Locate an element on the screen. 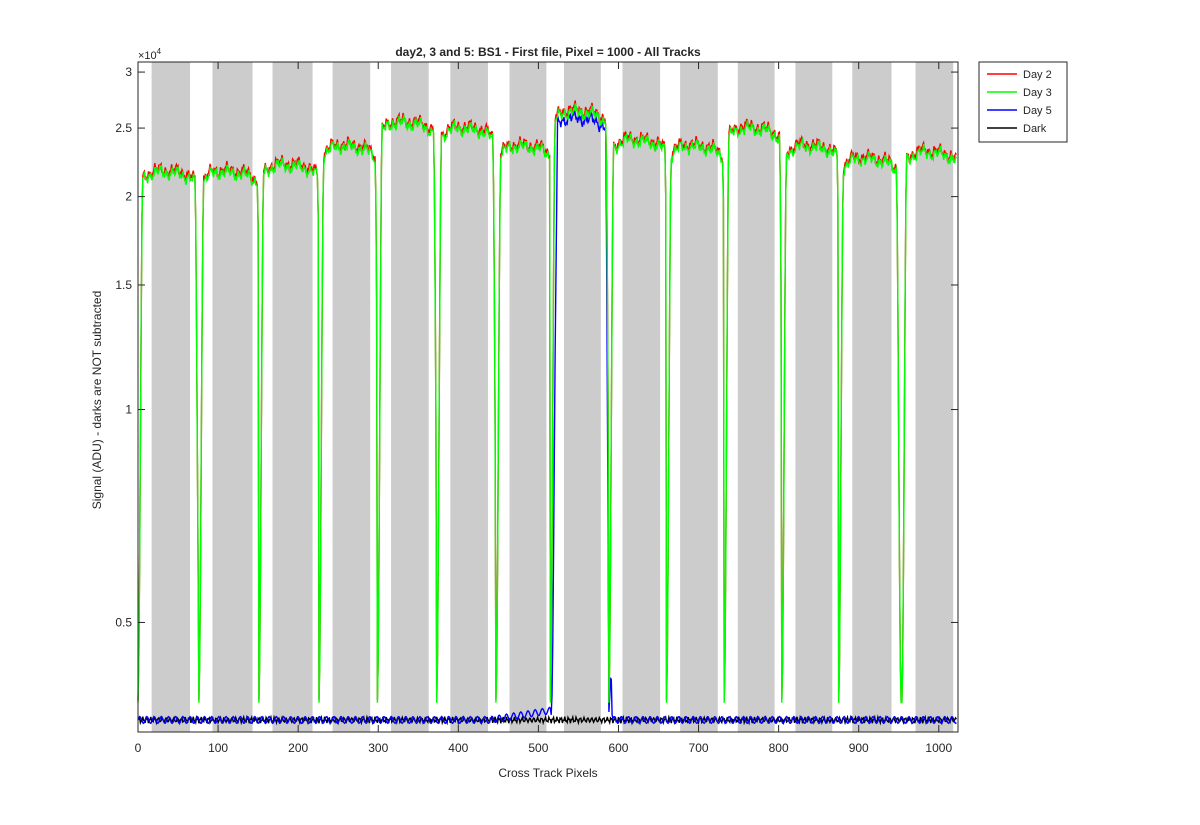 The height and width of the screenshot is (825, 1200). x-tick-label: 100 is located at coordinates (218, 748).